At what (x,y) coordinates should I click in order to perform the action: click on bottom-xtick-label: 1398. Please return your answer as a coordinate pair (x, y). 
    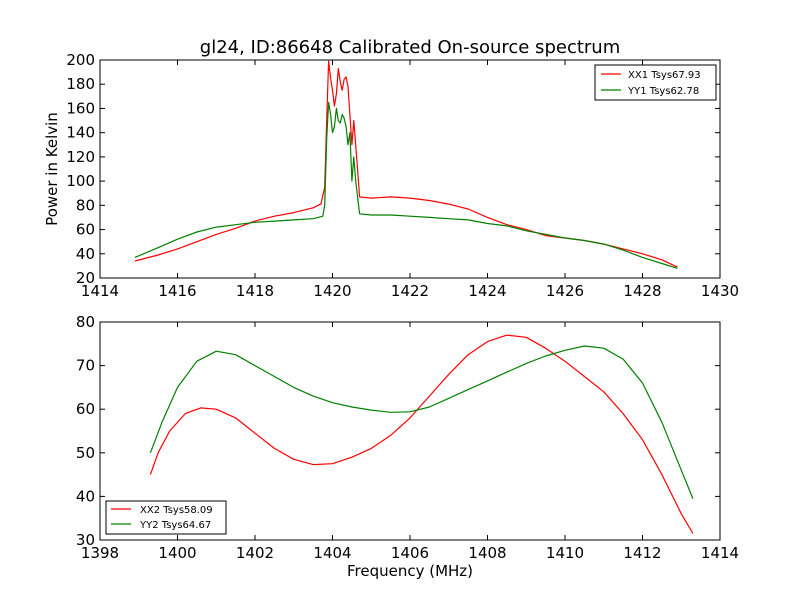
    Looking at the image, I should click on (100, 553).